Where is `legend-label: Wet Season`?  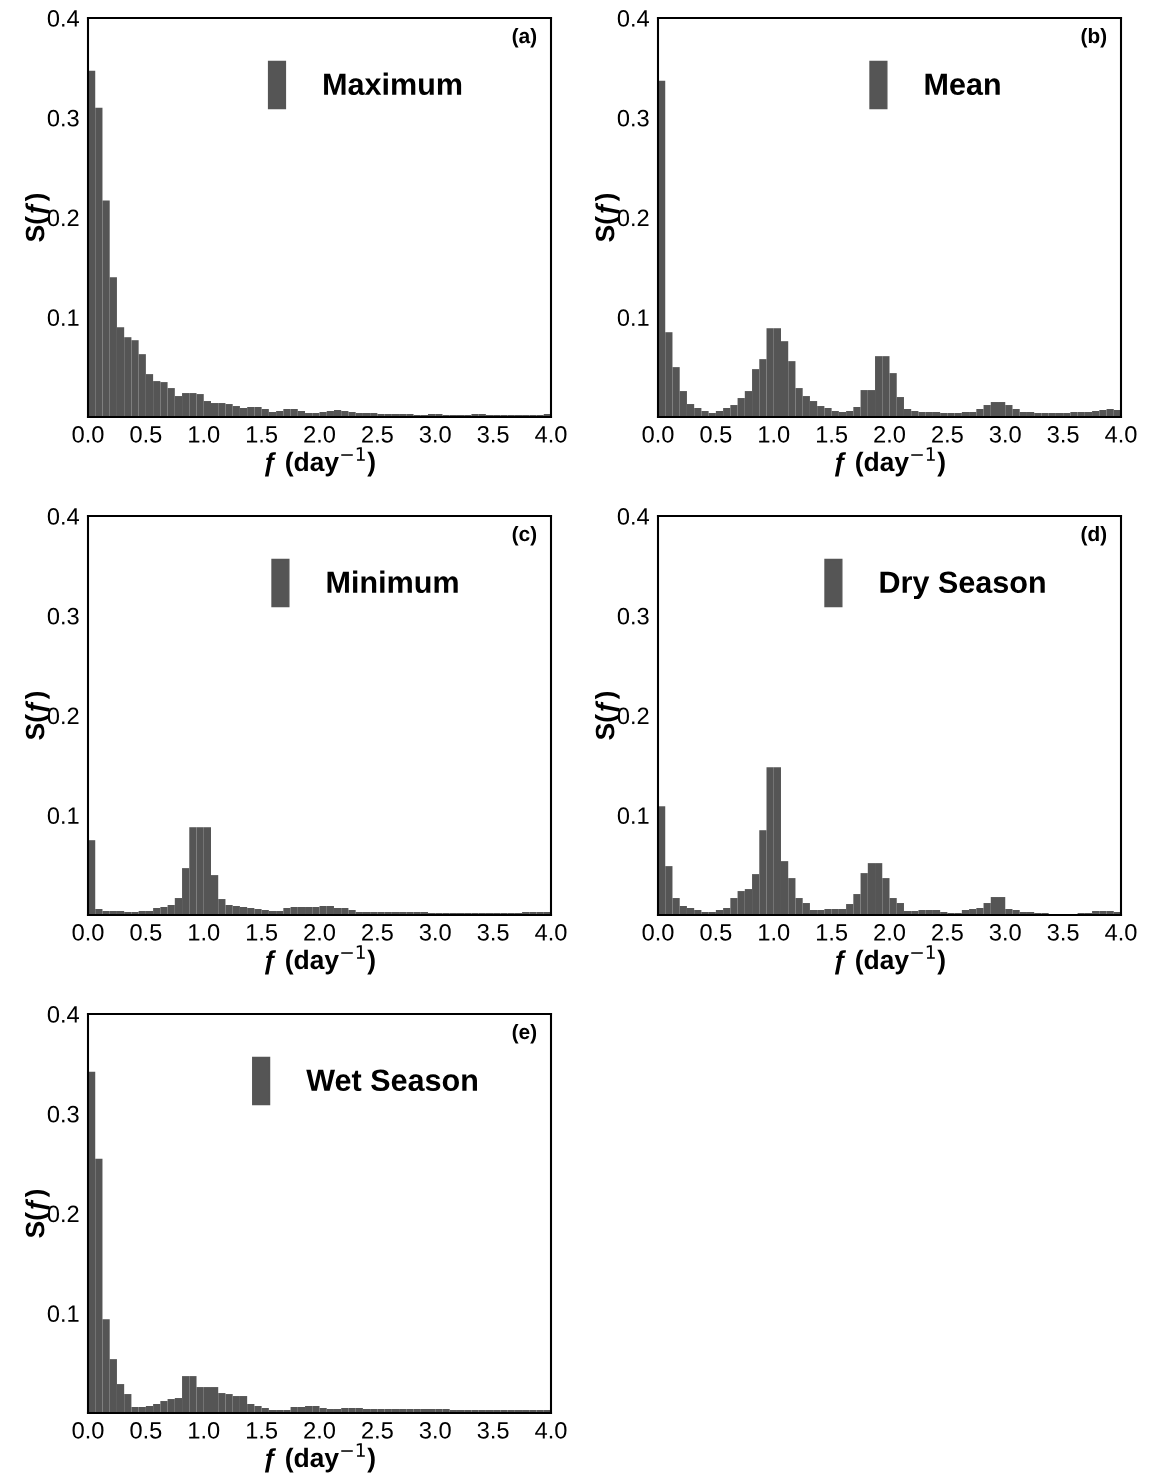
legend-label: Wet Season is located at coordinates (391, 1080).